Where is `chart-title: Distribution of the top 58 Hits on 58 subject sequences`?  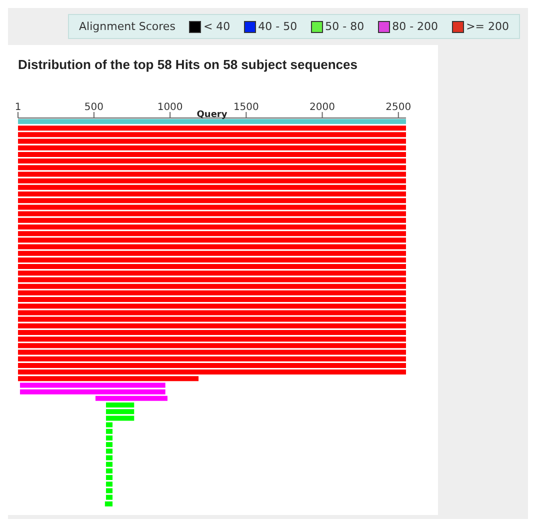
chart-title: Distribution of the top 58 Hits on 58 subject sequences is located at coordinates (187, 65).